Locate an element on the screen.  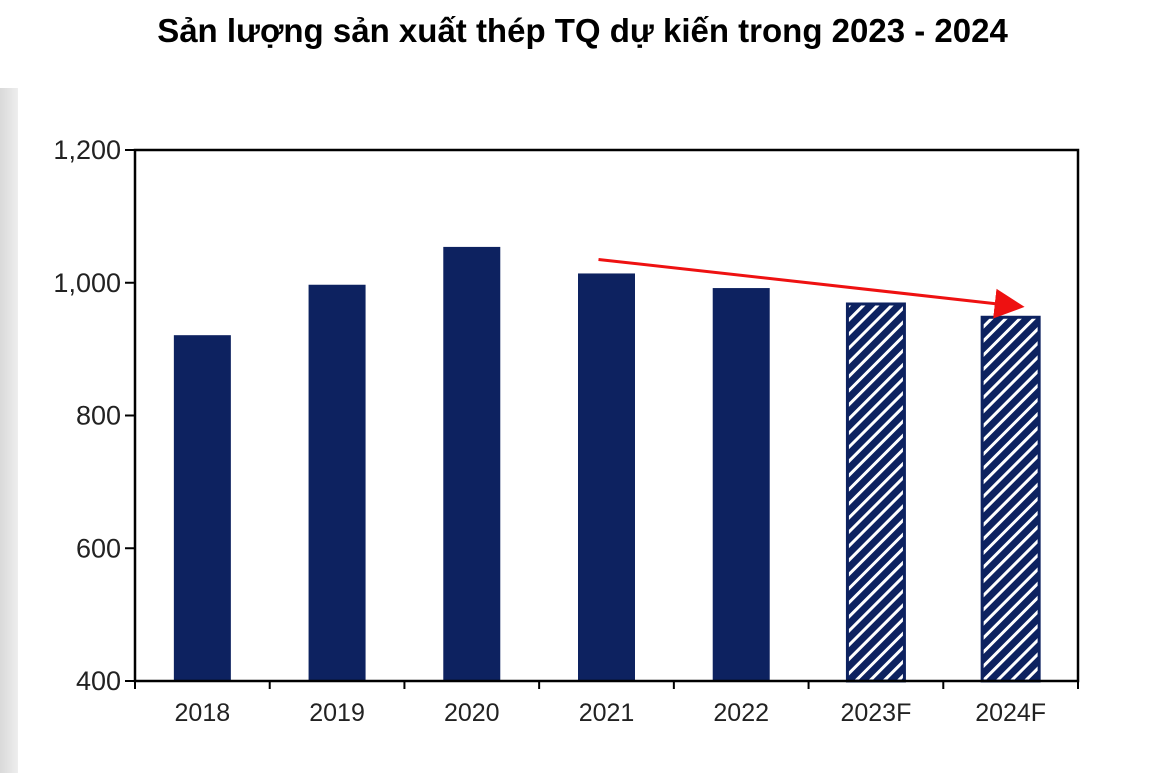
y-tick-label: 1,200 is located at coordinates (87, 150).